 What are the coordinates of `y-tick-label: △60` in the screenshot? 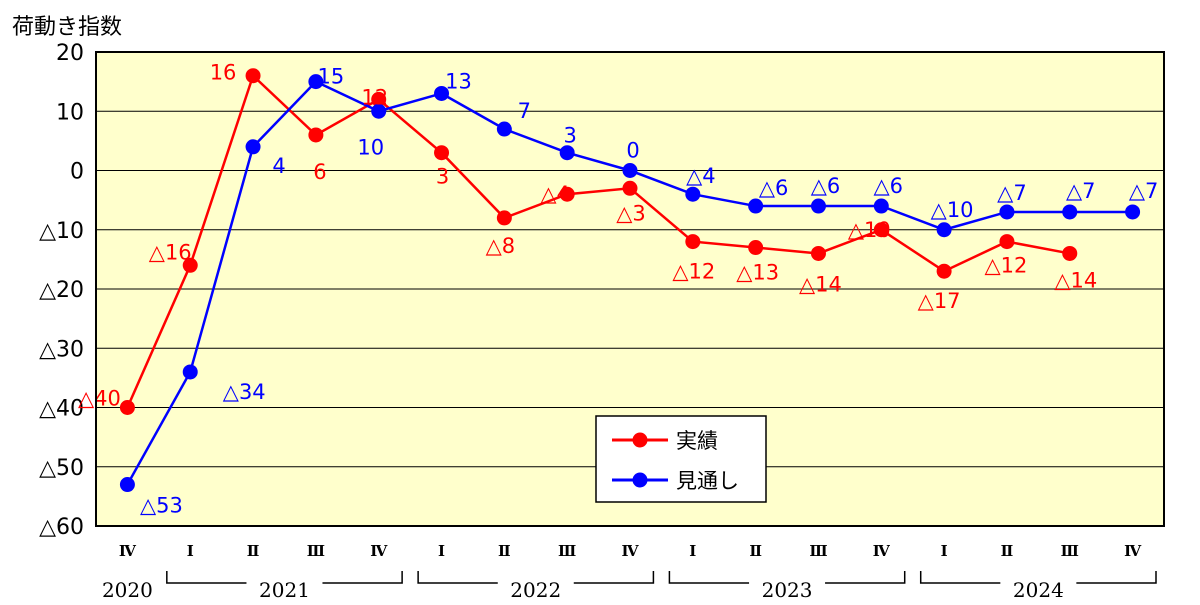 It's located at (61, 527).